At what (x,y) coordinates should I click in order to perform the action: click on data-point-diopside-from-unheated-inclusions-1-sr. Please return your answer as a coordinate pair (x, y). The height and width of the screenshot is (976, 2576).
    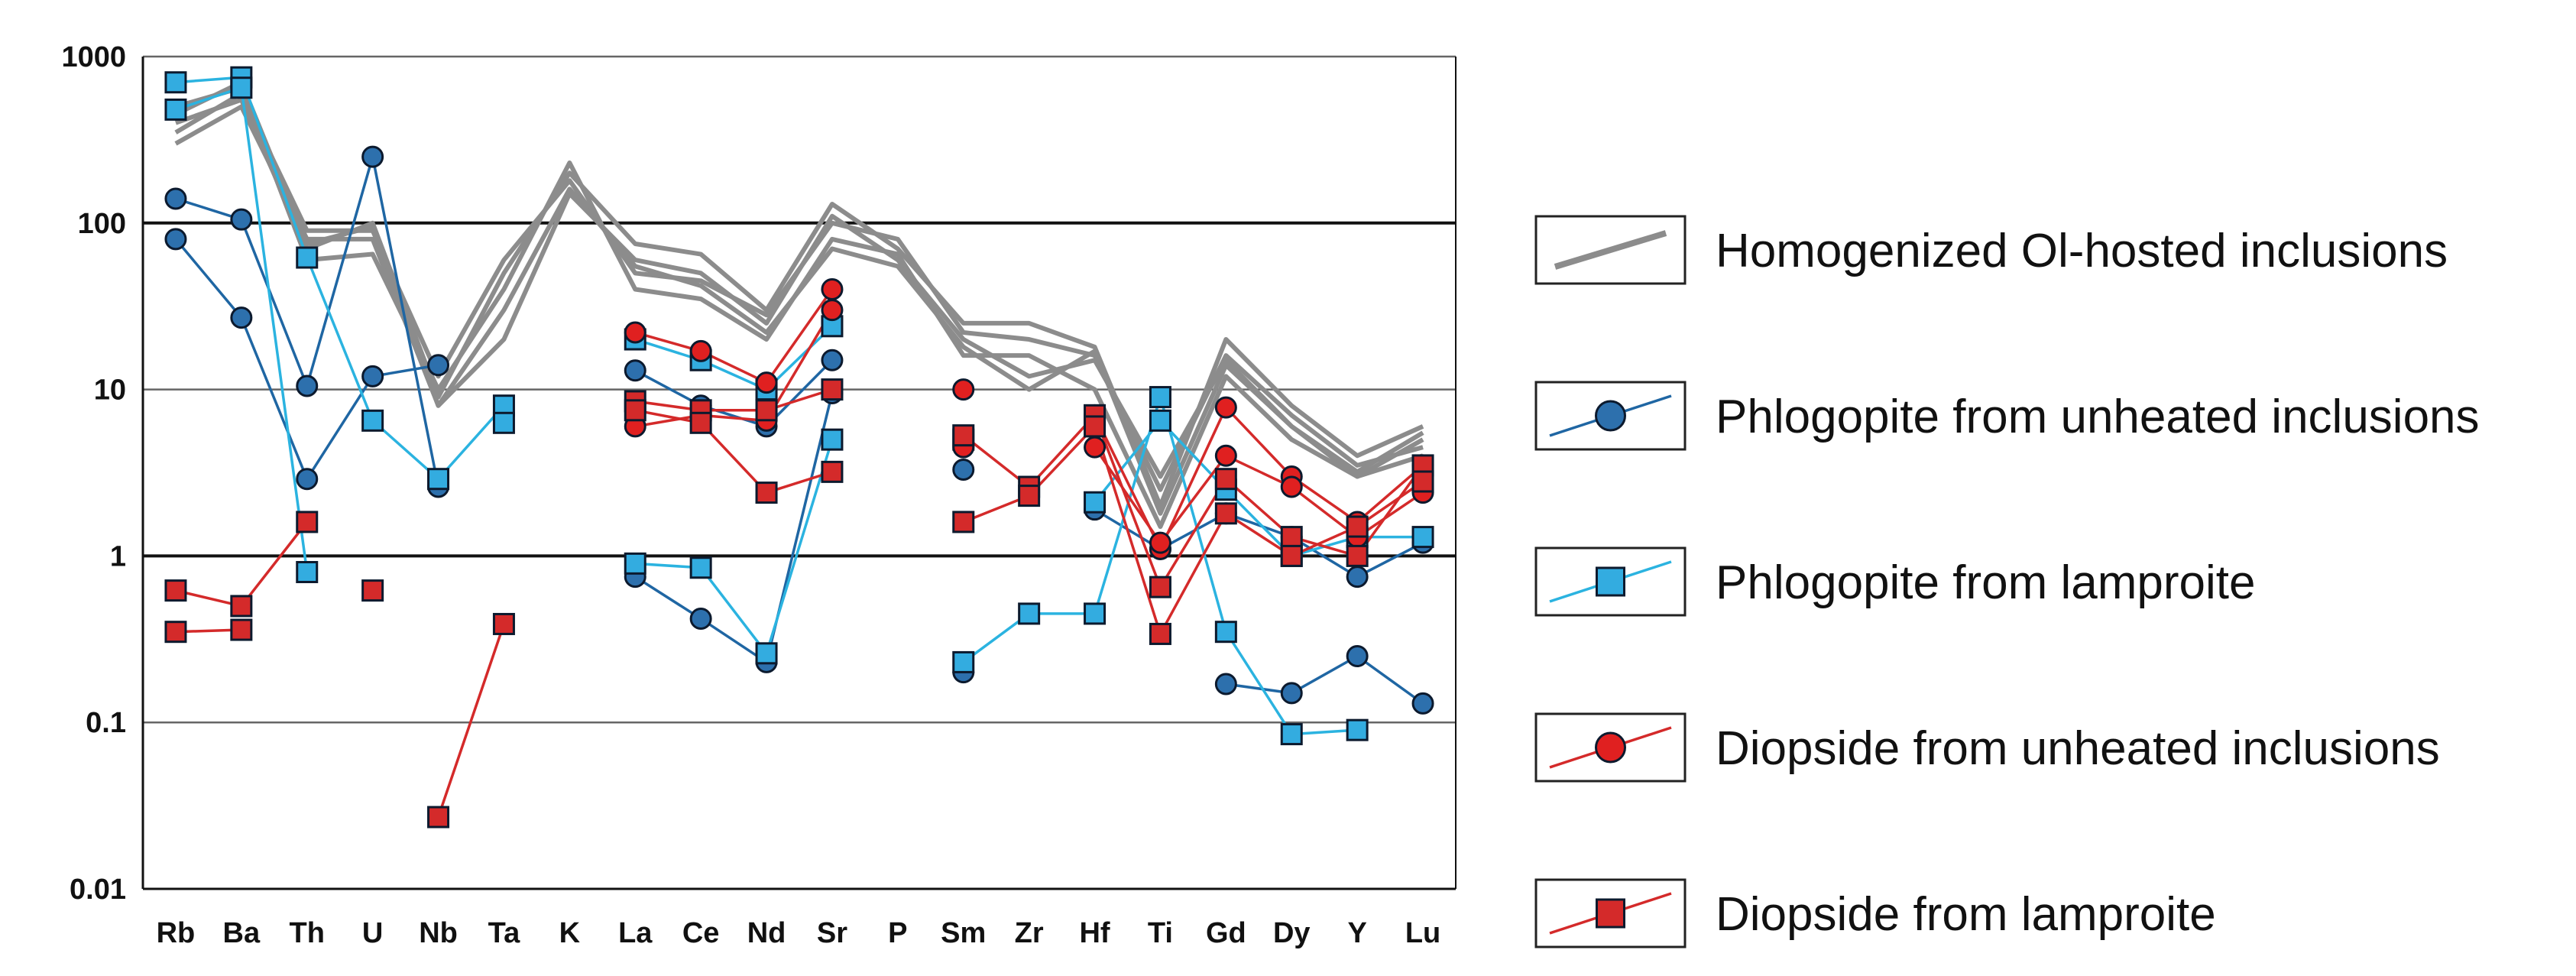
    Looking at the image, I should click on (833, 288).